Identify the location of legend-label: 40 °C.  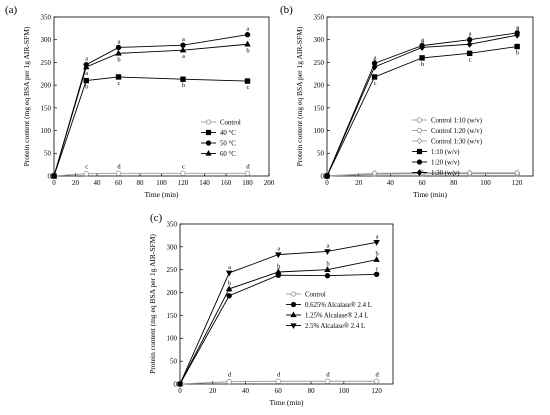
(228, 133).